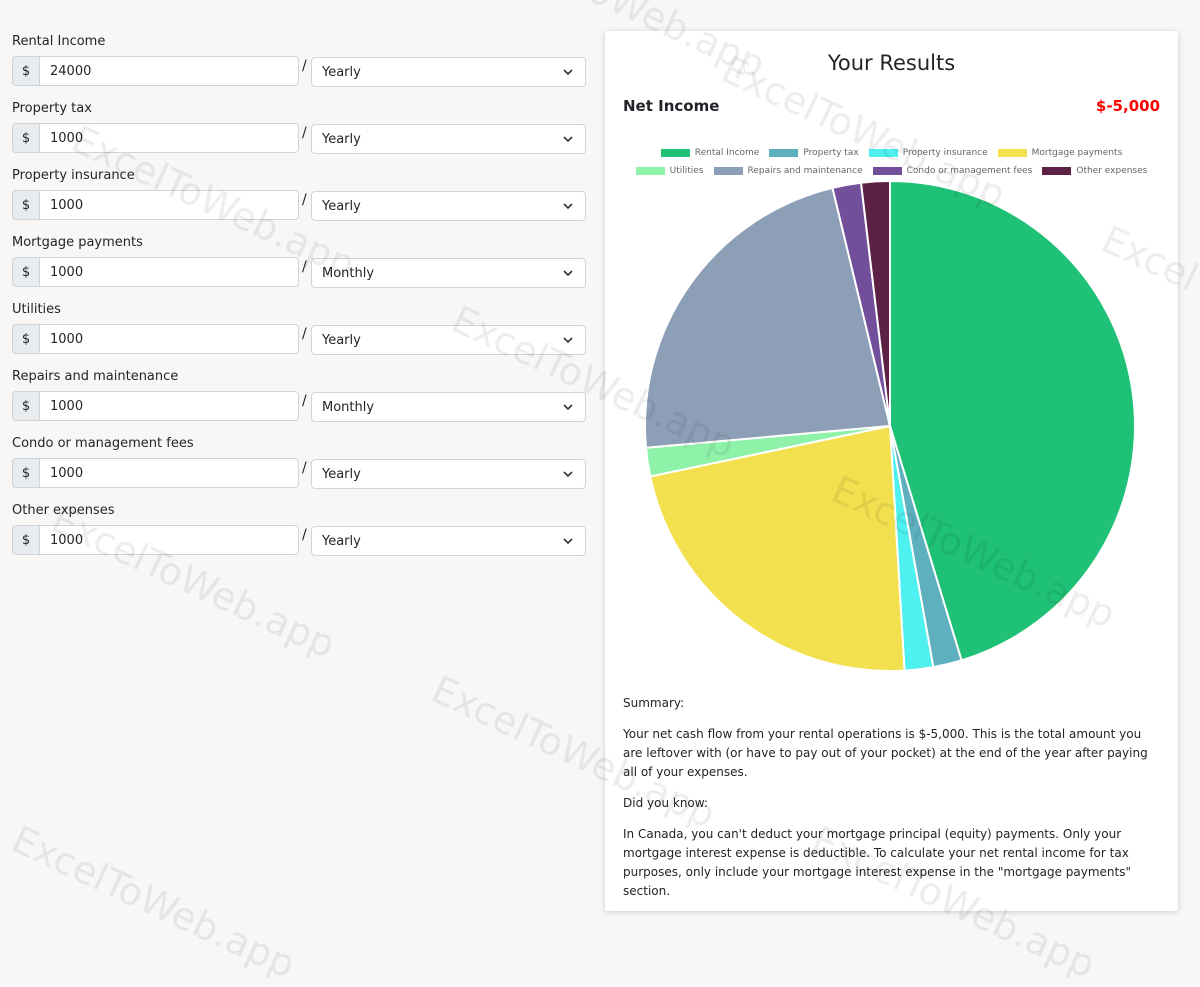  Describe the element at coordinates (805, 171) in the screenshot. I see `legend-label: Repairs and maintenance` at that location.